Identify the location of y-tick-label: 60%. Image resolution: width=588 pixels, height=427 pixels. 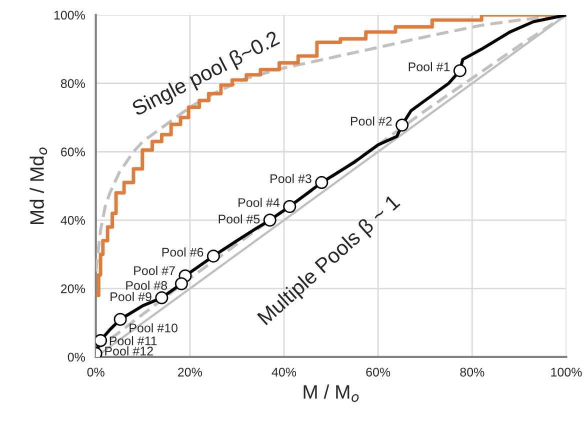
(73, 152).